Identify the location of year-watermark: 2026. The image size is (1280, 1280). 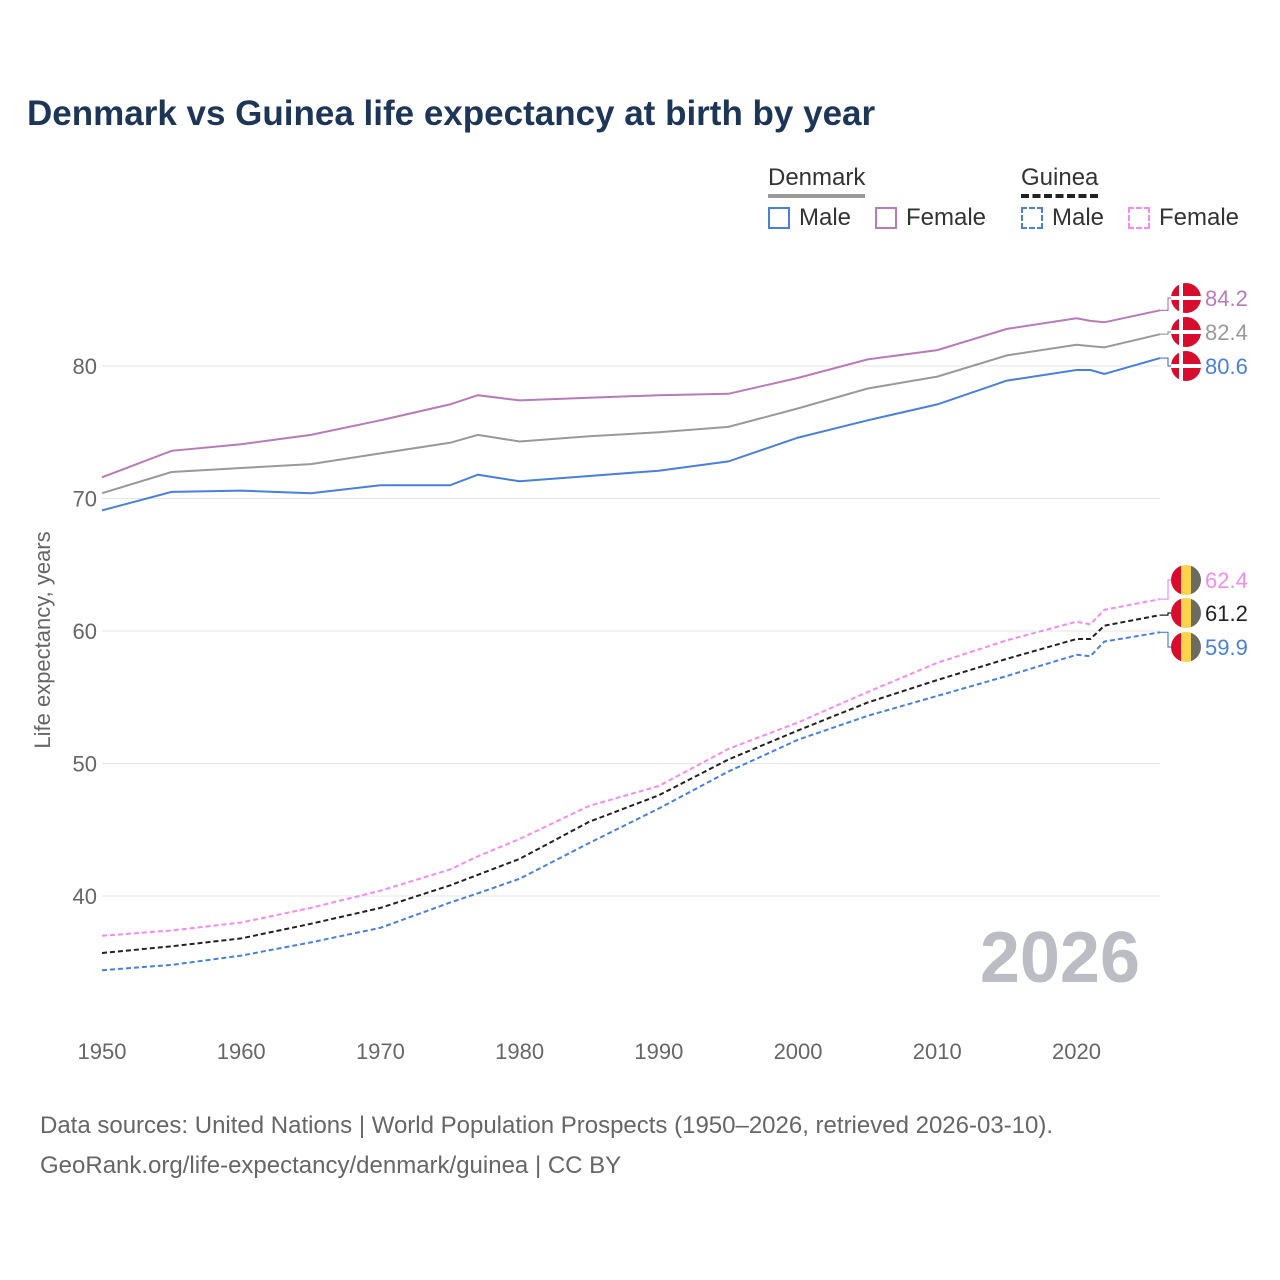
(1060, 958).